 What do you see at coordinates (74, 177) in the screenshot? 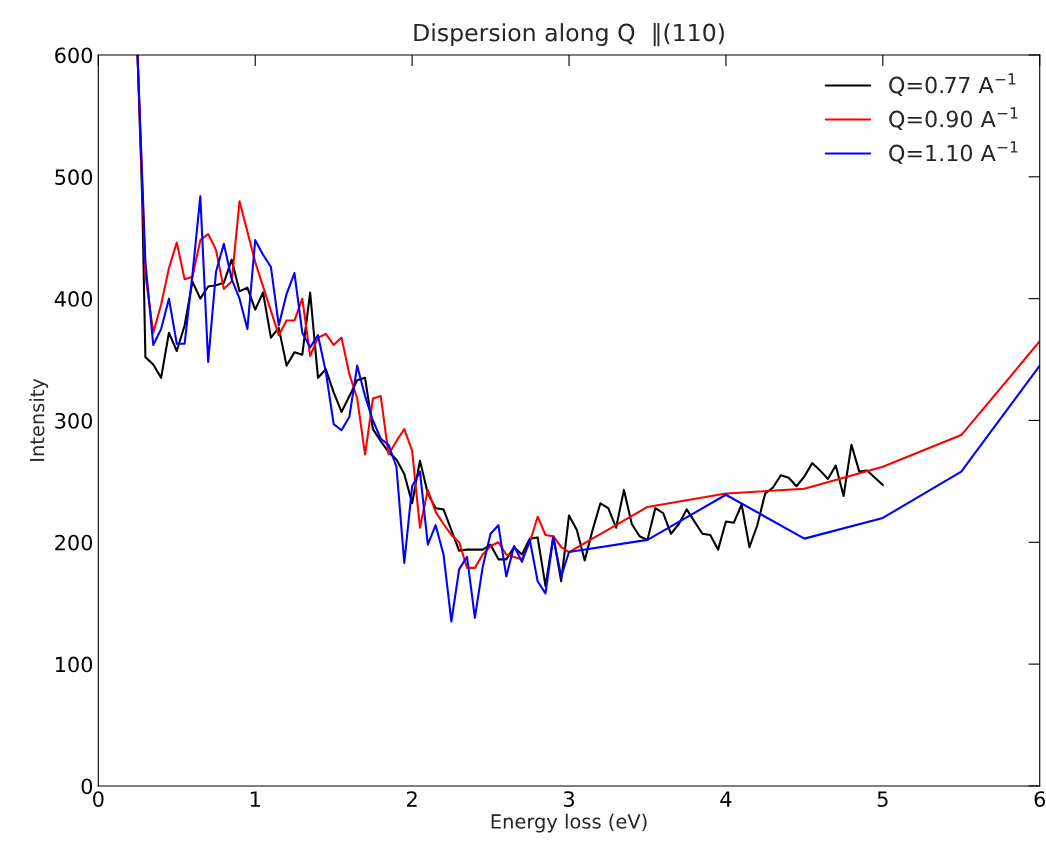
I see `y-tick-label: 500` at bounding box center [74, 177].